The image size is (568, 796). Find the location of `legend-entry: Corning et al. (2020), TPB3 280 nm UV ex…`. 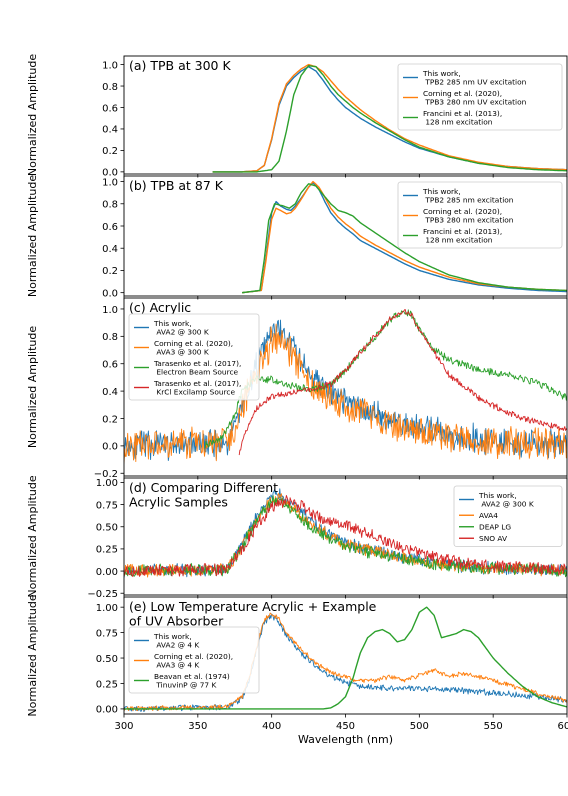

legend-entry: Corning et al. (2020), TPB3 280 nm UV ex… is located at coordinates (475, 98).